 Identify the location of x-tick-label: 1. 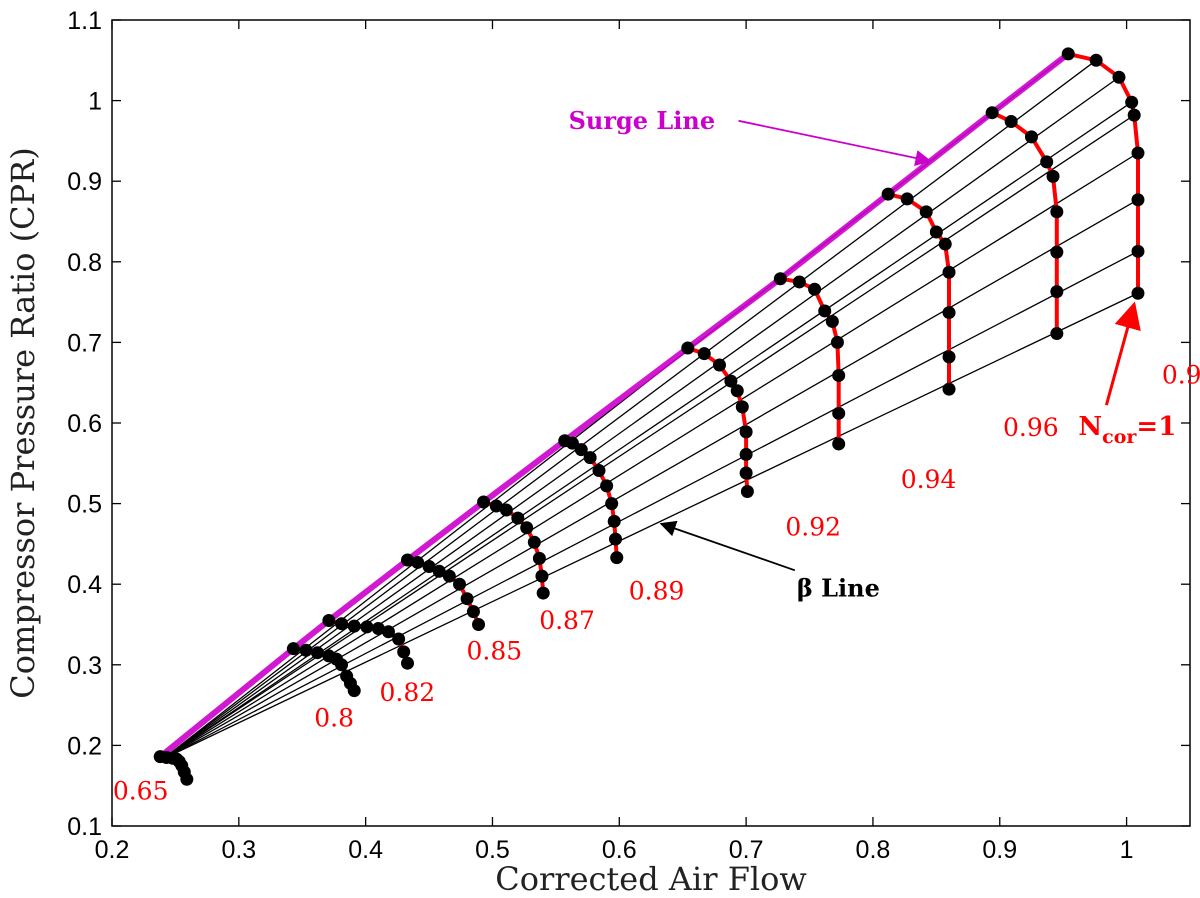
(1127, 850).